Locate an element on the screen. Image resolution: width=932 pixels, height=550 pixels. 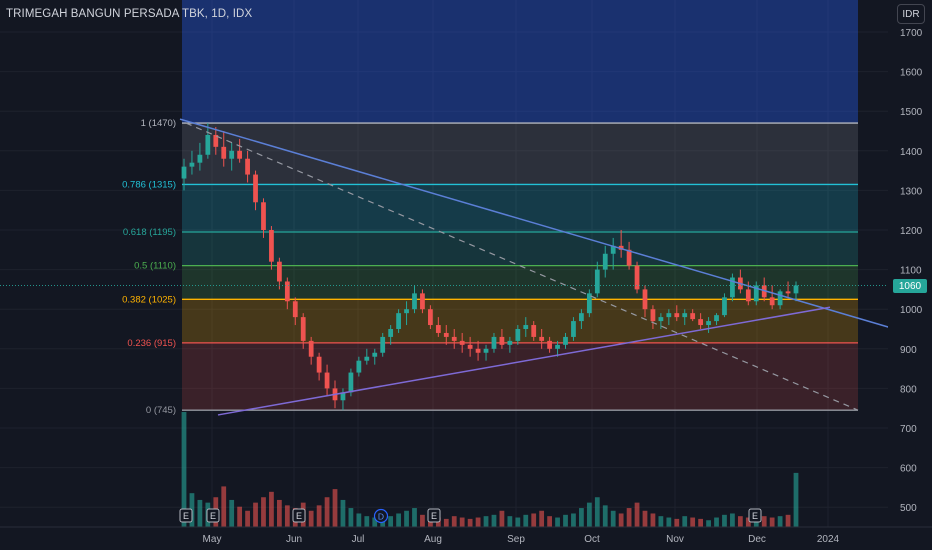
time-tick-label: Jul is located at coordinates (358, 539).